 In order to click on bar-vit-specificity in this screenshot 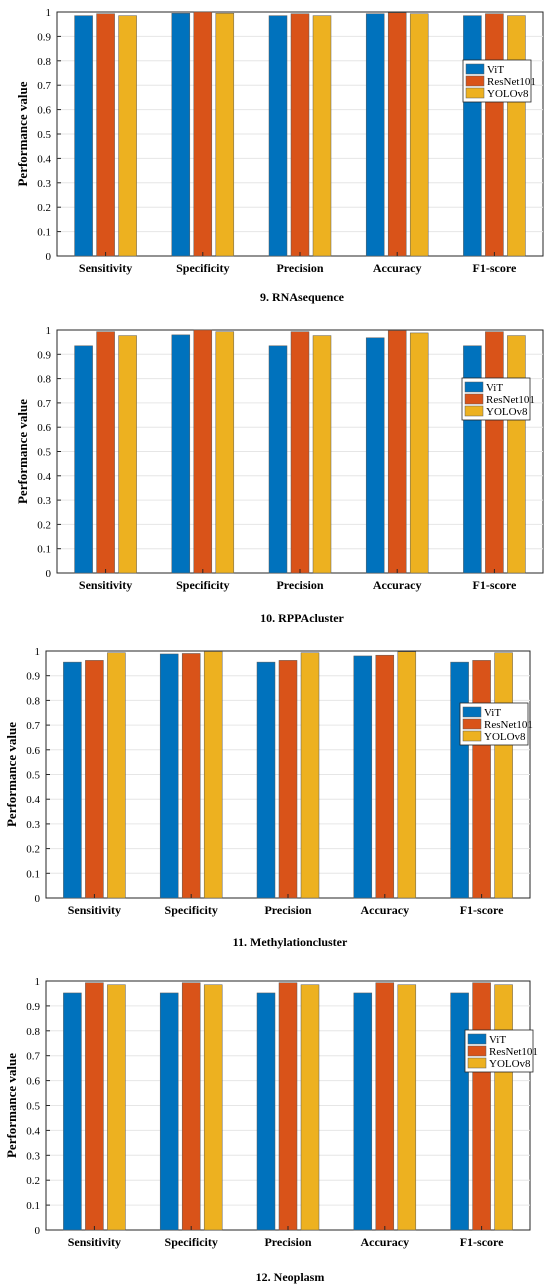, I will do `click(181, 454)`.